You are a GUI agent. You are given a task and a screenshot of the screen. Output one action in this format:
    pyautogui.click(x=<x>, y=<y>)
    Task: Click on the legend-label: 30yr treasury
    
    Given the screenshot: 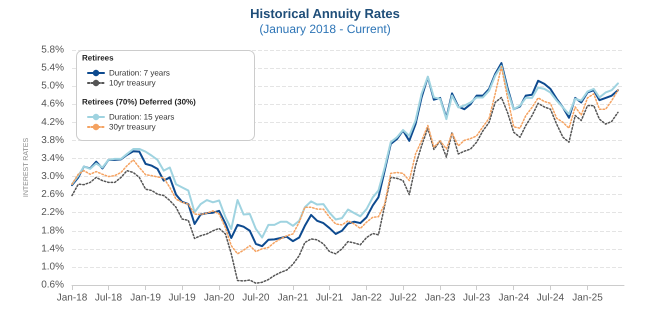 What is the action you would take?
    pyautogui.click(x=132, y=127)
    